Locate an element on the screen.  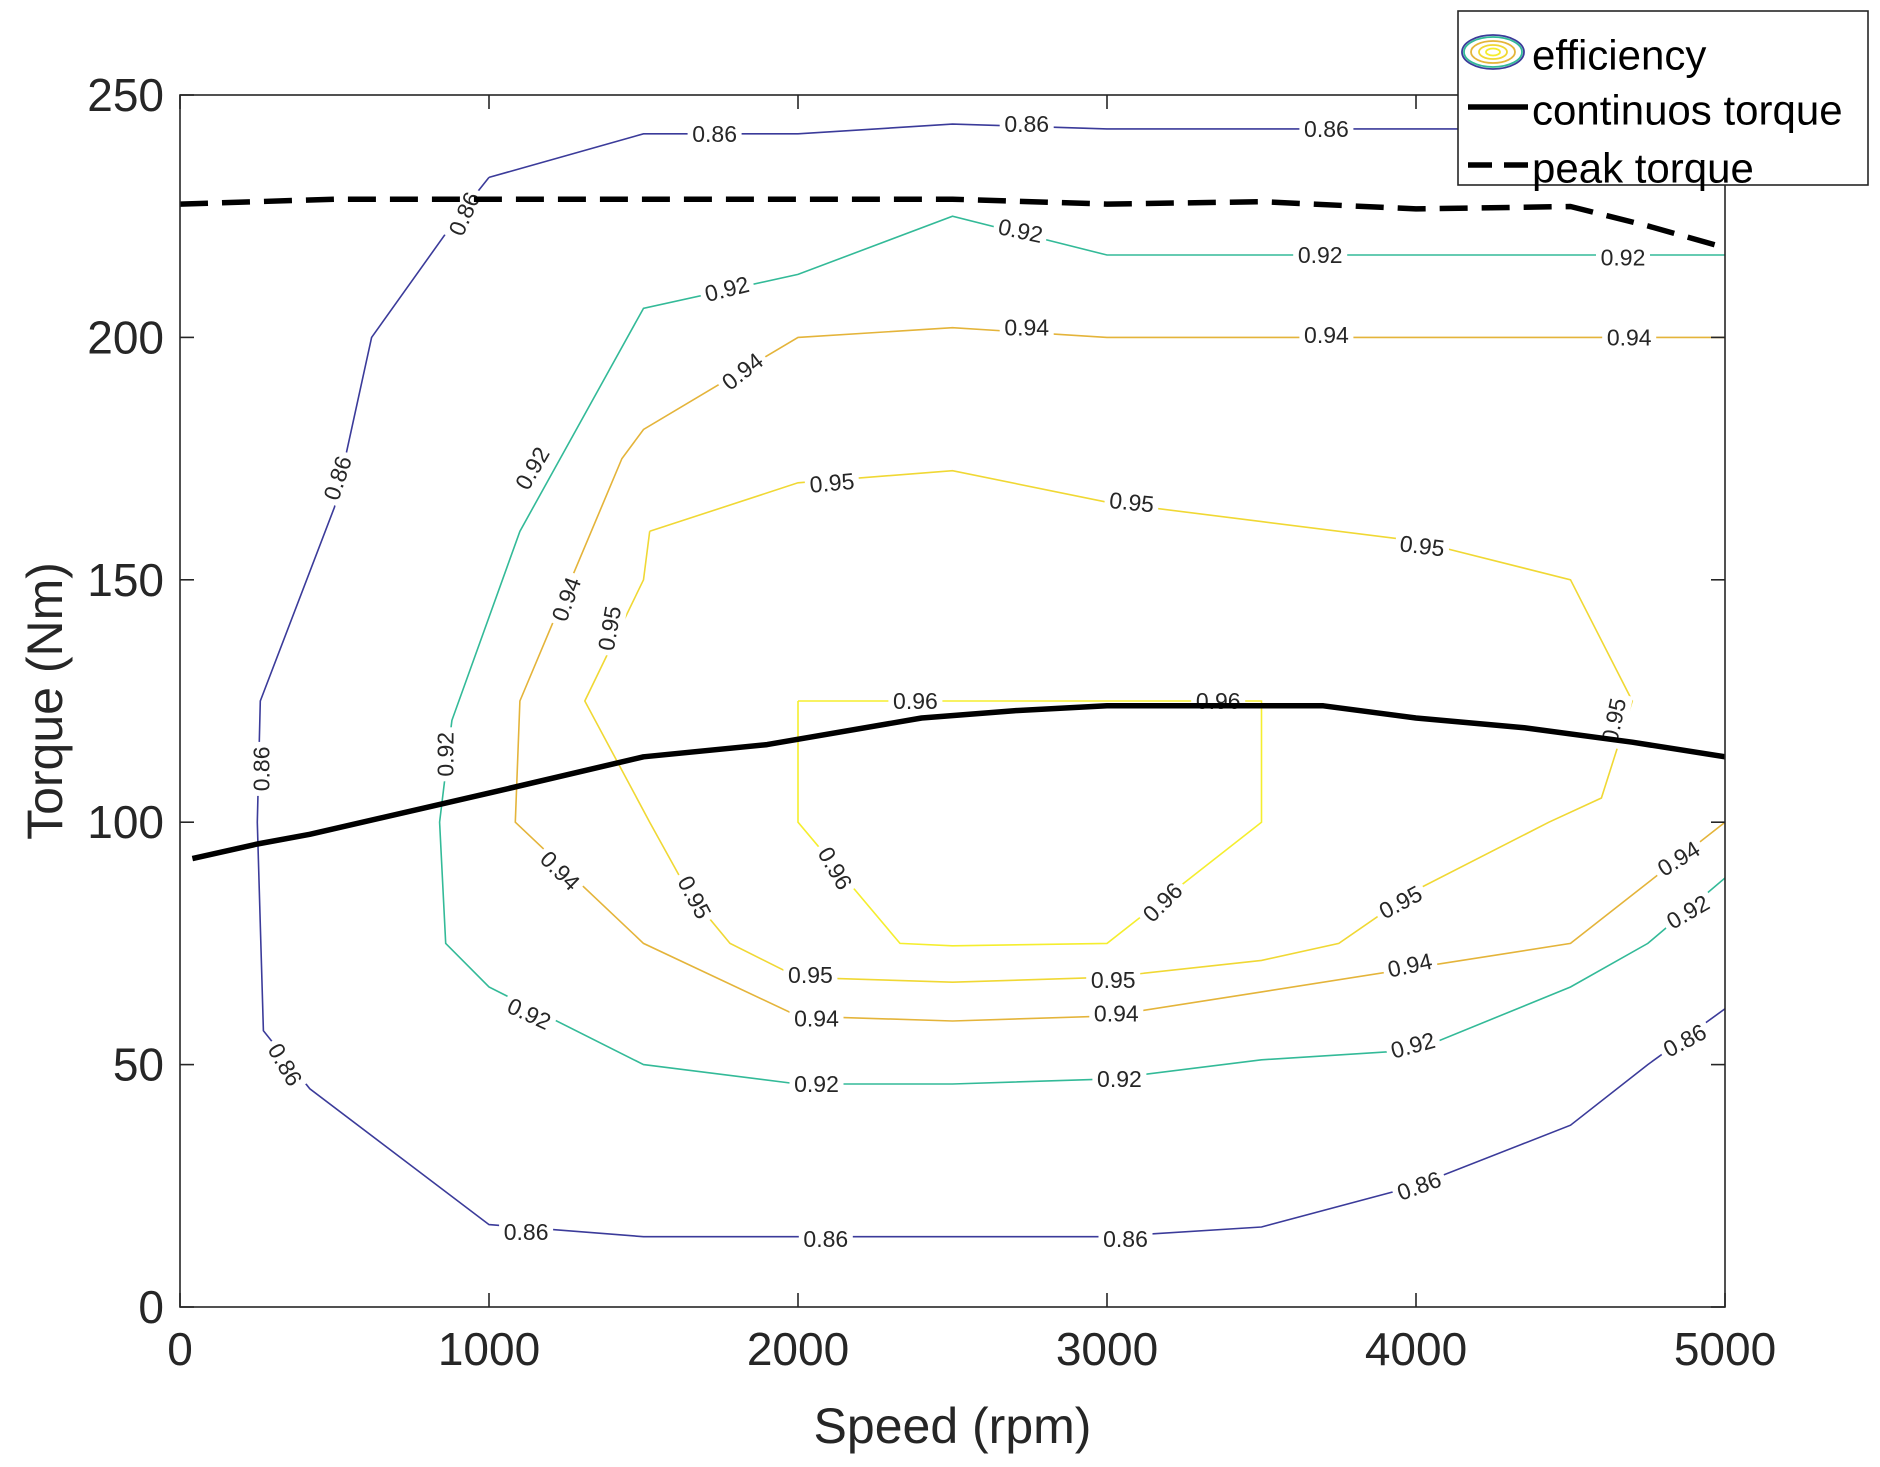
contour-line-0.86-0 is located at coordinates (991, 151).